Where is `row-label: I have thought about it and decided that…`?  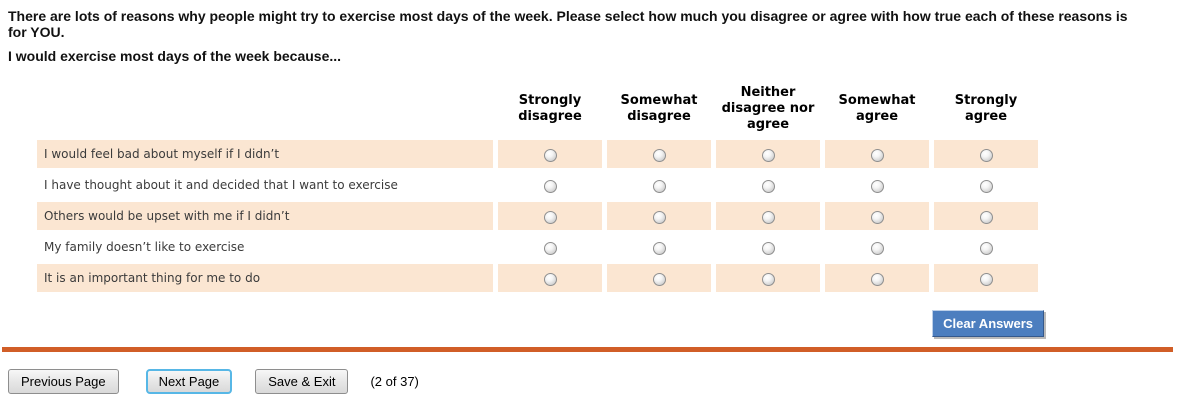 row-label: I have thought about it and decided that… is located at coordinates (265, 185).